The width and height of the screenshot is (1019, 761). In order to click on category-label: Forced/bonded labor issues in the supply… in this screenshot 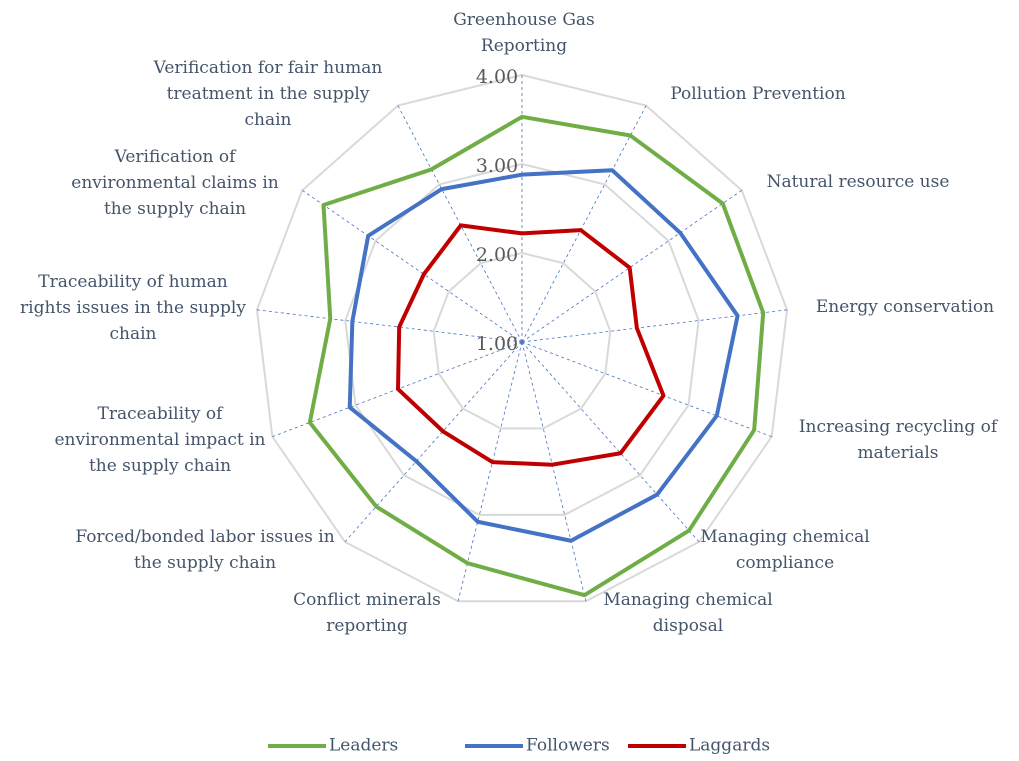, I will do `click(205, 550)`.